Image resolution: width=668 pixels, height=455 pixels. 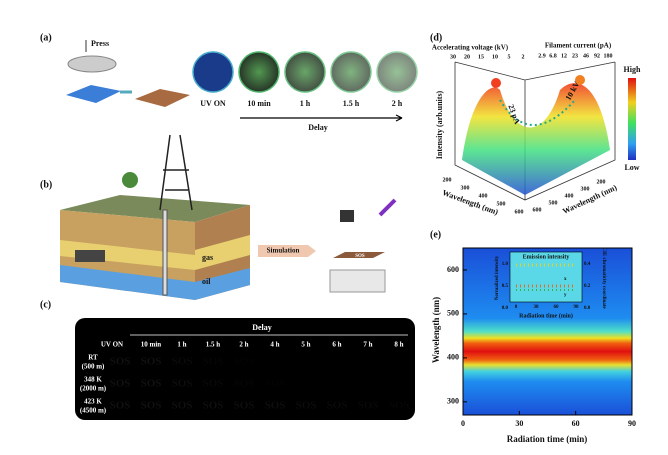 What do you see at coordinates (387, 207) in the screenshot?
I see `uv-lamp` at bounding box center [387, 207].